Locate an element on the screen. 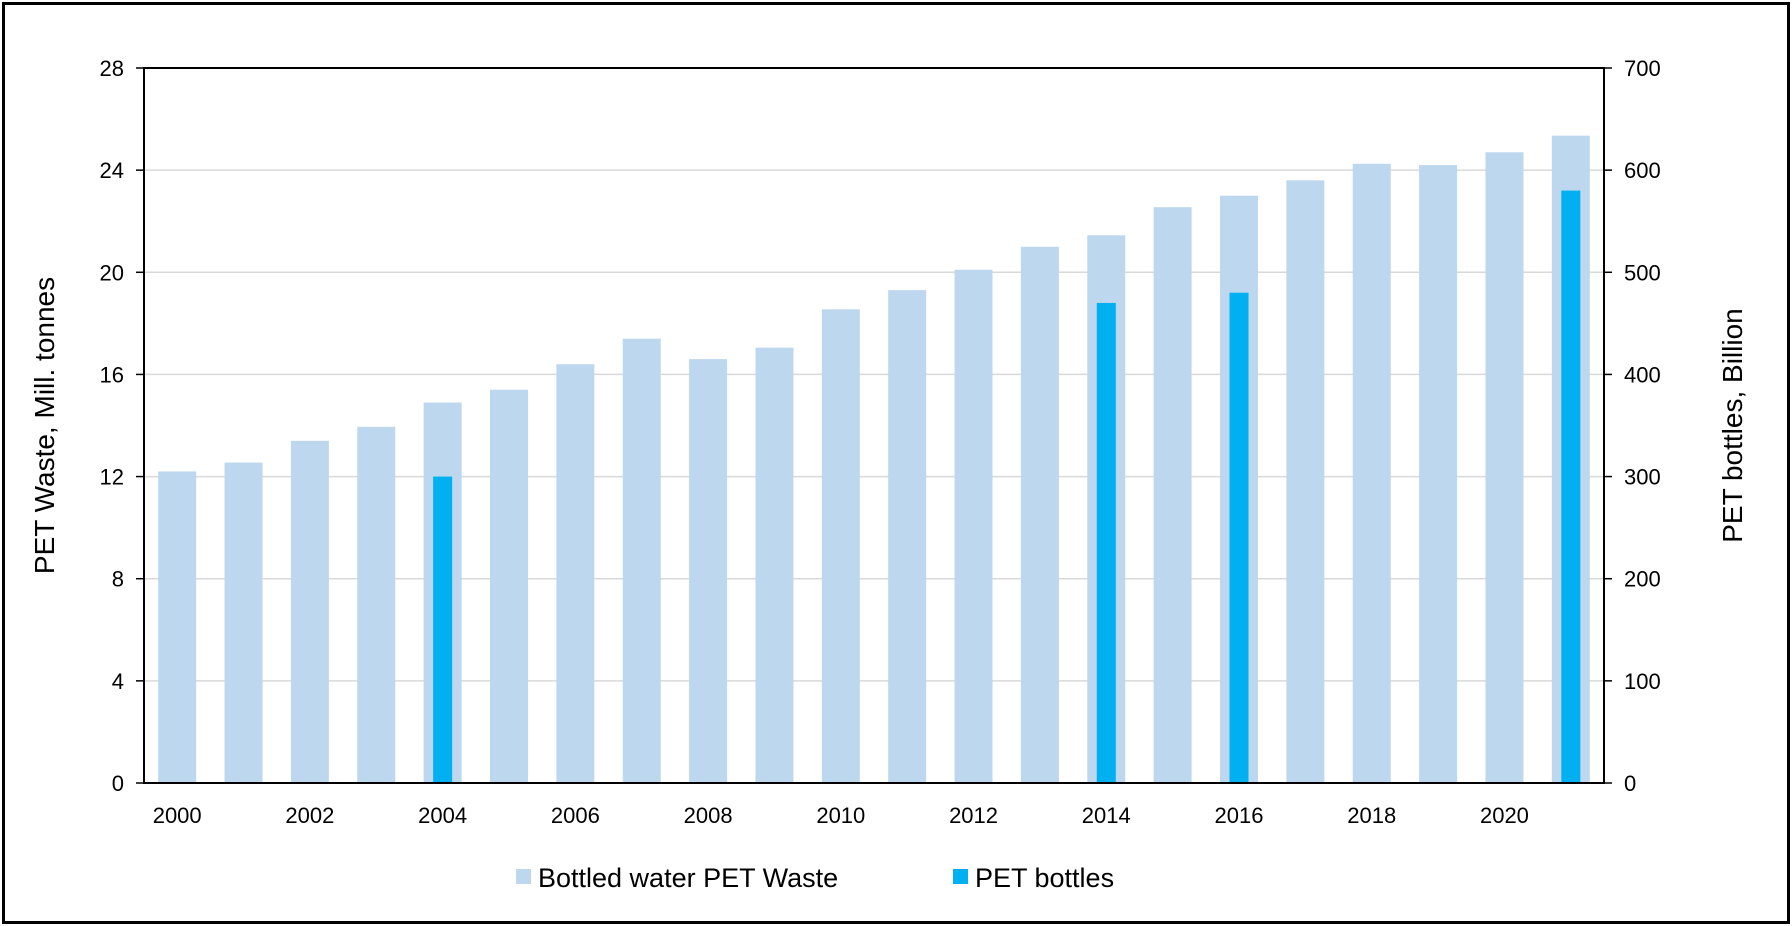  right-tick-label: 300 is located at coordinates (1642, 477).